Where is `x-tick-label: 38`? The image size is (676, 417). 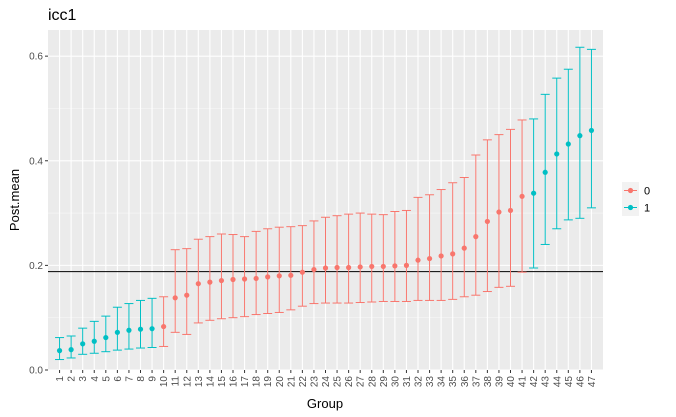 x-tick-label: 38 is located at coordinates (488, 382).